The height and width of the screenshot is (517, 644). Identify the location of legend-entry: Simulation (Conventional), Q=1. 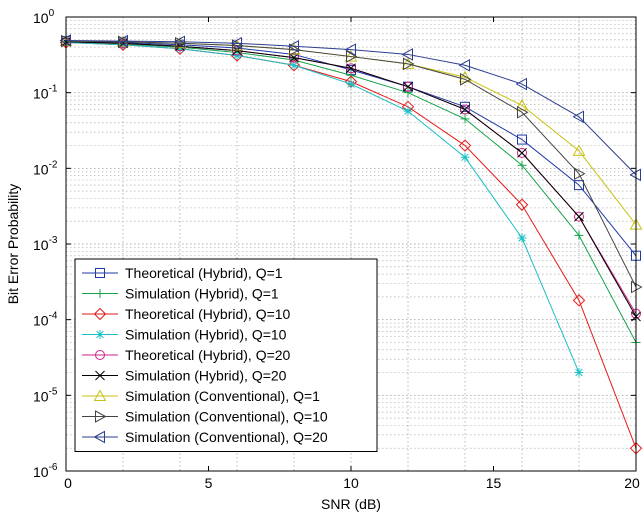
(201, 396).